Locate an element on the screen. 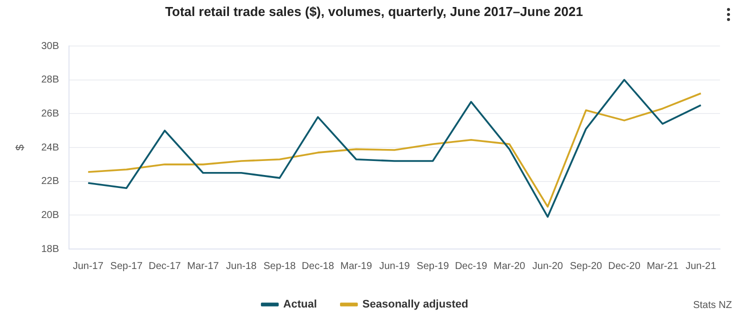  x-tick-label: Sep-20 is located at coordinates (586, 266).